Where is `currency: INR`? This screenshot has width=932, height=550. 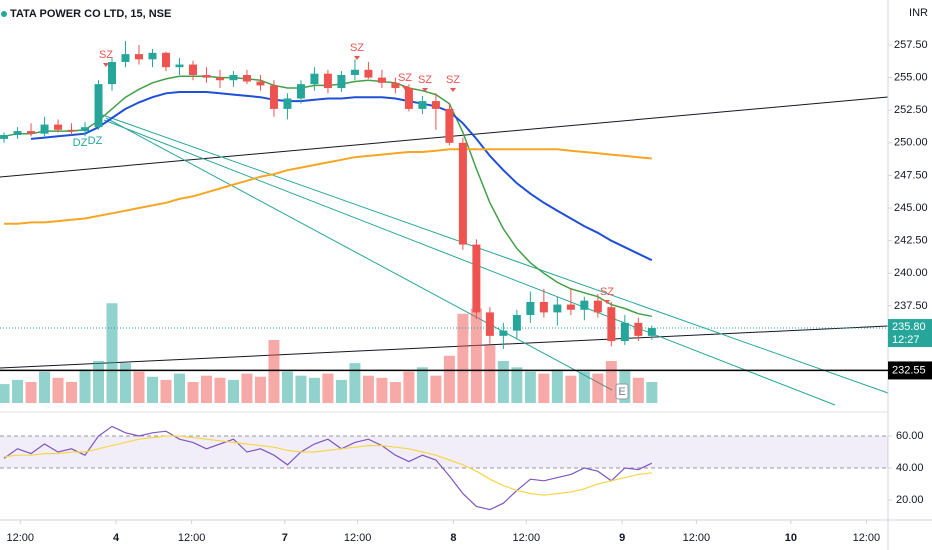 currency: INR is located at coordinates (918, 13).